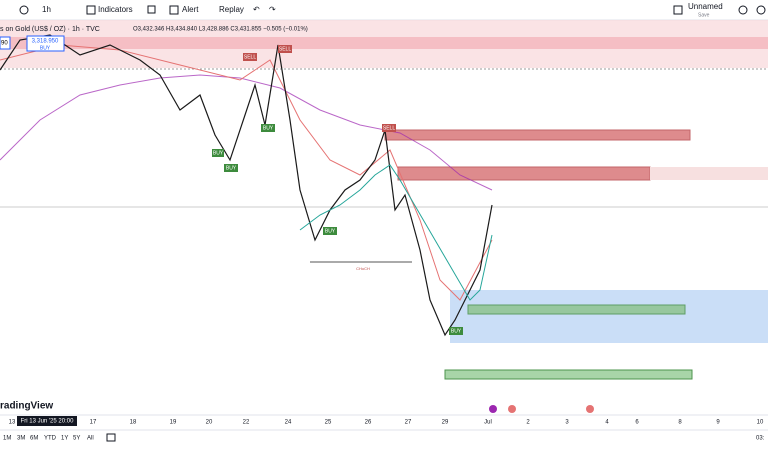 The width and height of the screenshot is (768, 455). I want to click on sell-box, so click(5, 43).